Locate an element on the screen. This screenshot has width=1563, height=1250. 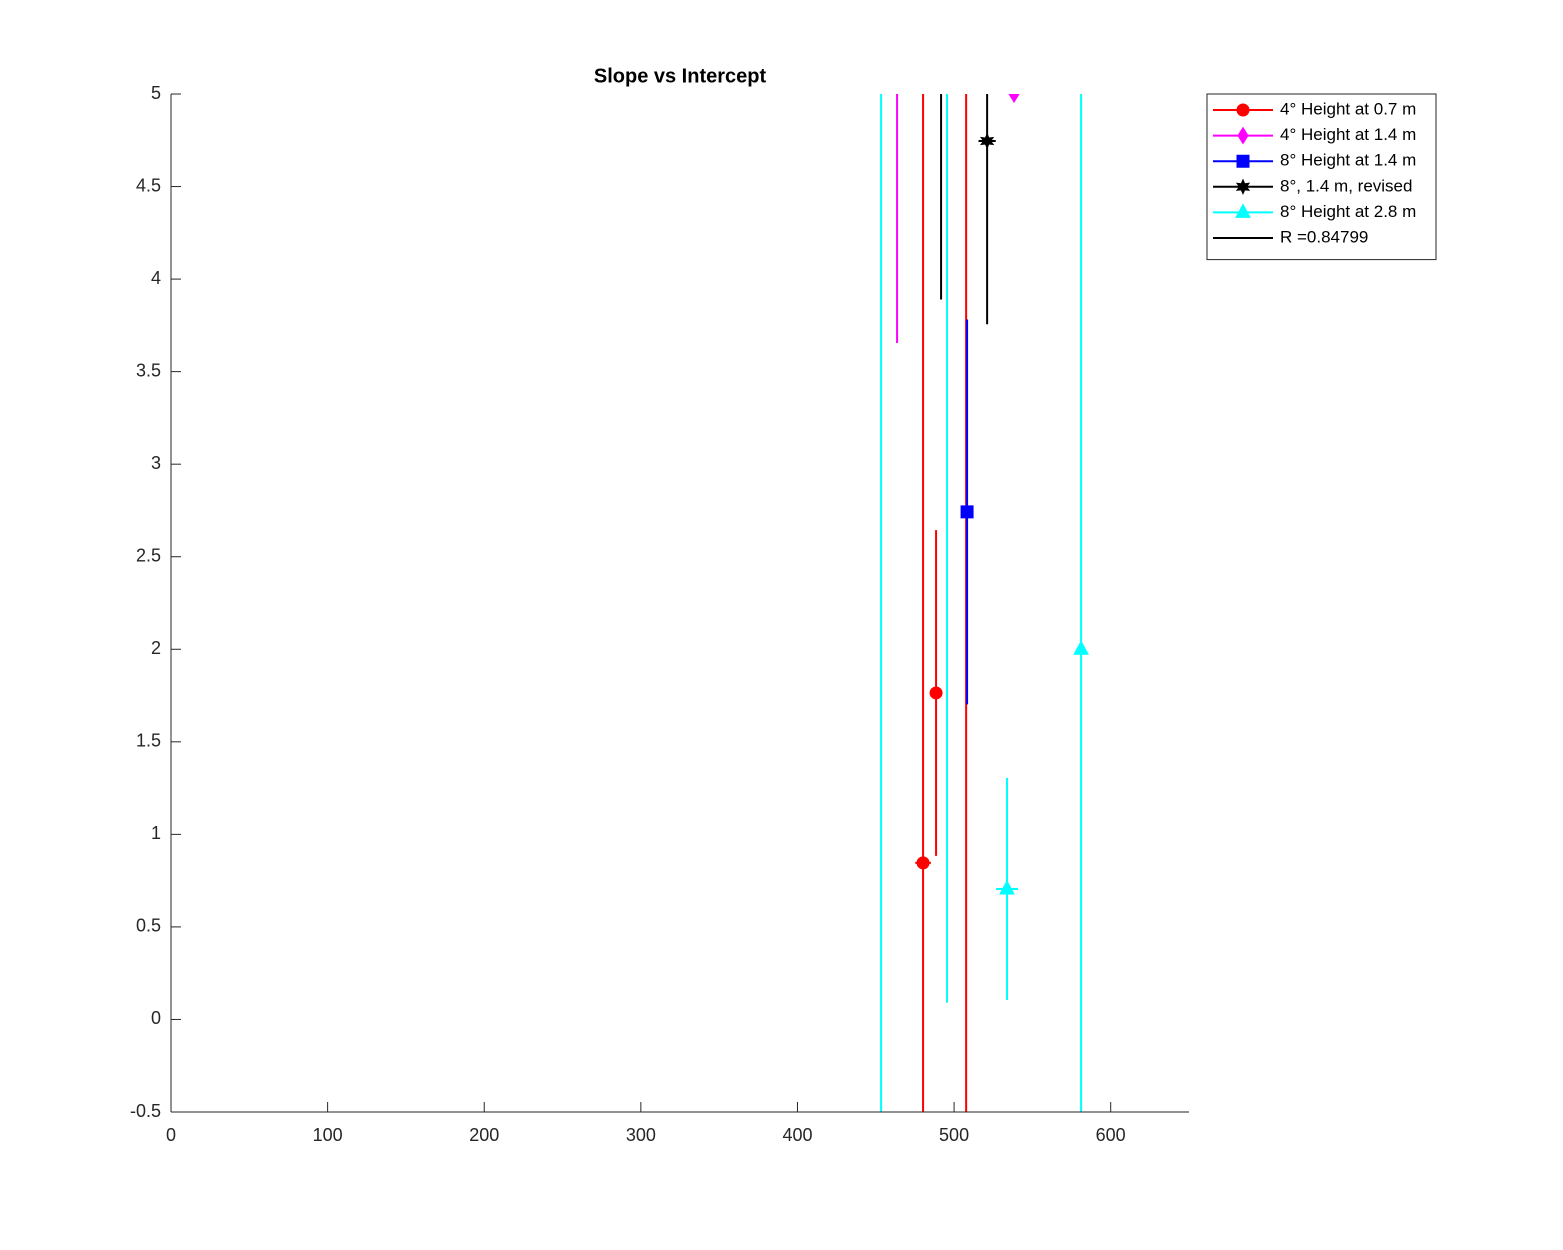
legend-label: 8°, 1.4 m, revised is located at coordinates (1346, 185).